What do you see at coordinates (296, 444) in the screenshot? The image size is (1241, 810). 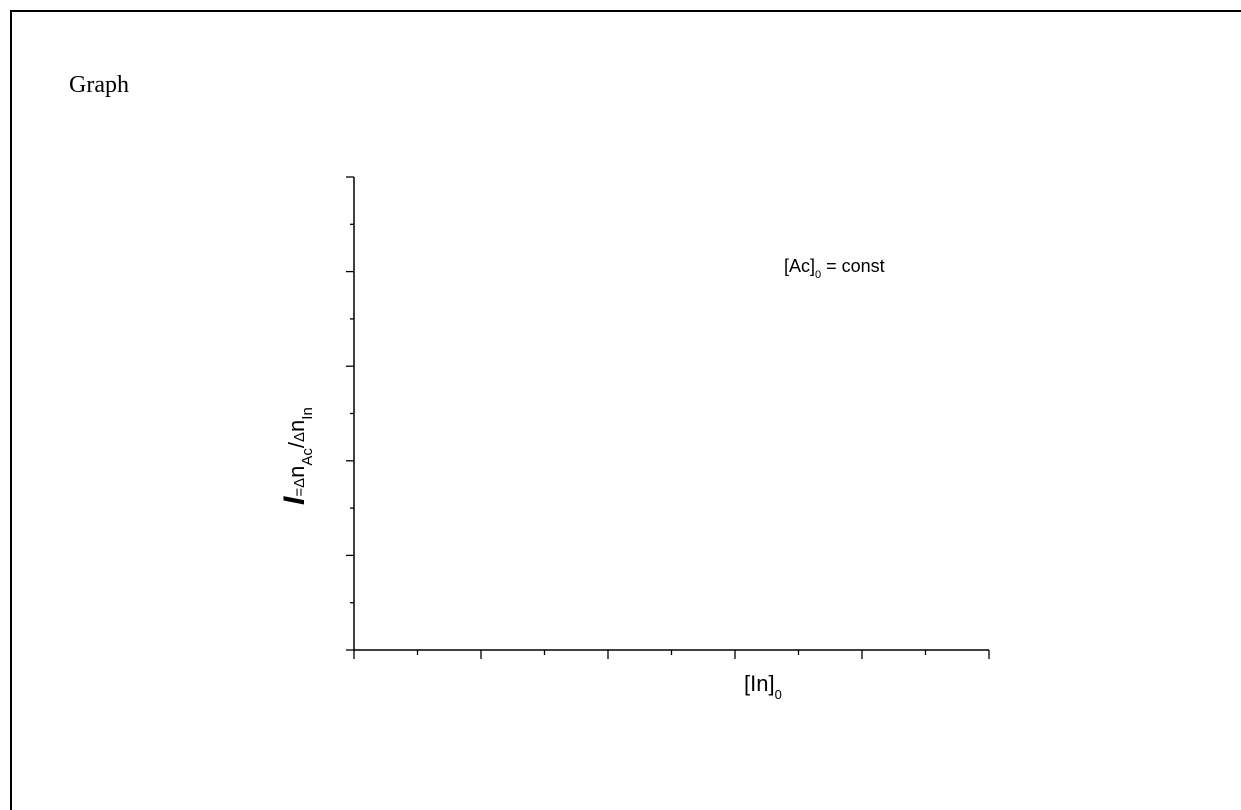 I see `y-label-slash: /` at bounding box center [296, 444].